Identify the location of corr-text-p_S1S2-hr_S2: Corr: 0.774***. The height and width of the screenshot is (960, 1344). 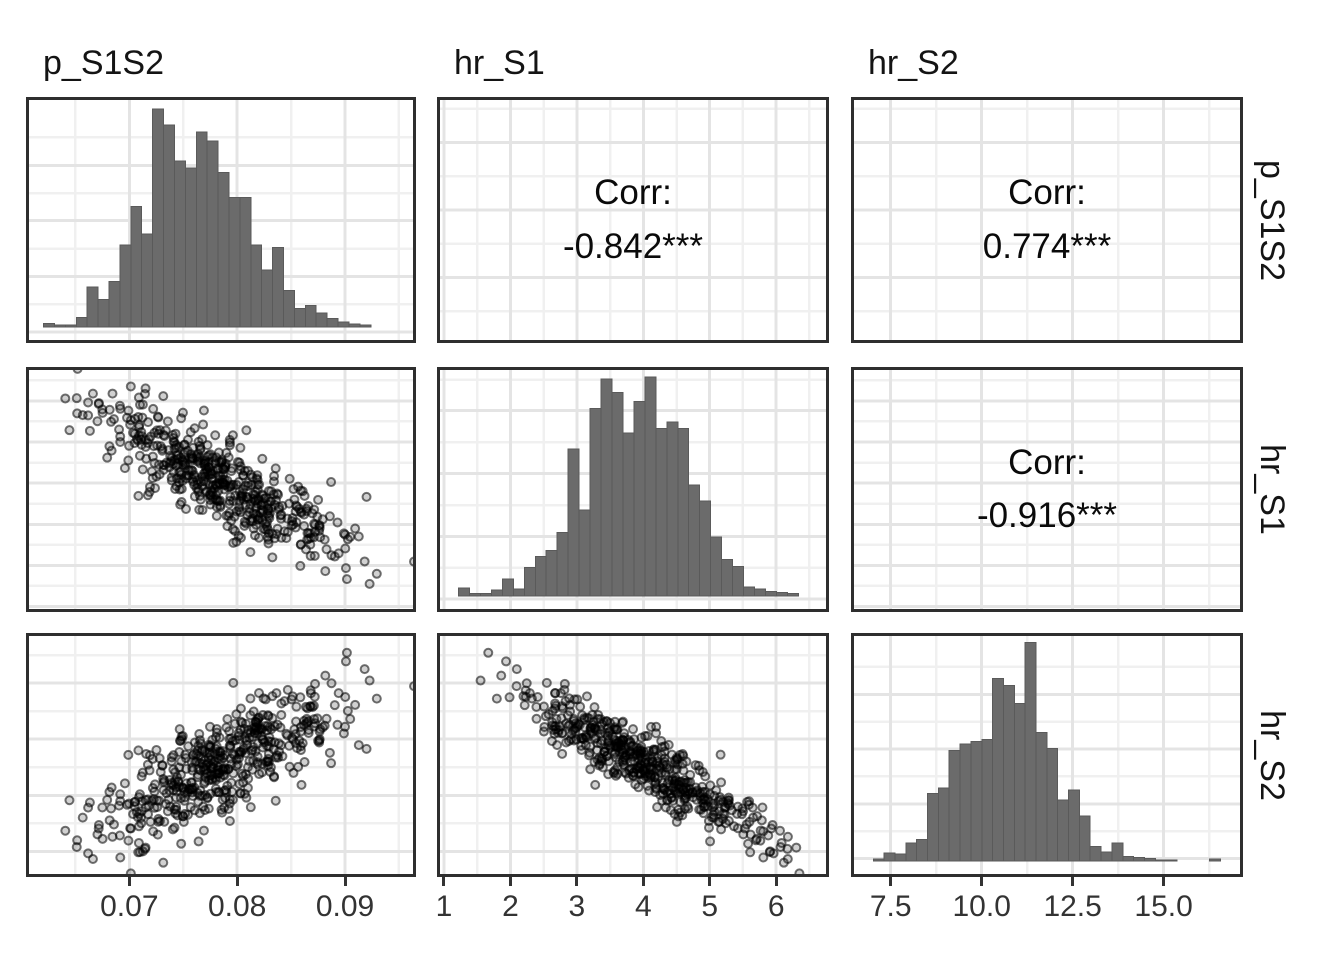
(1047, 220).